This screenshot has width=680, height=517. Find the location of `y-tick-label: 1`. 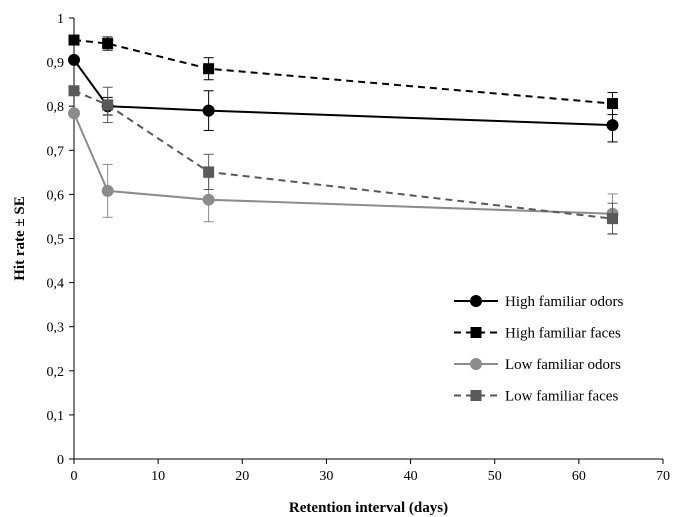

y-tick-label: 1 is located at coordinates (60, 19).